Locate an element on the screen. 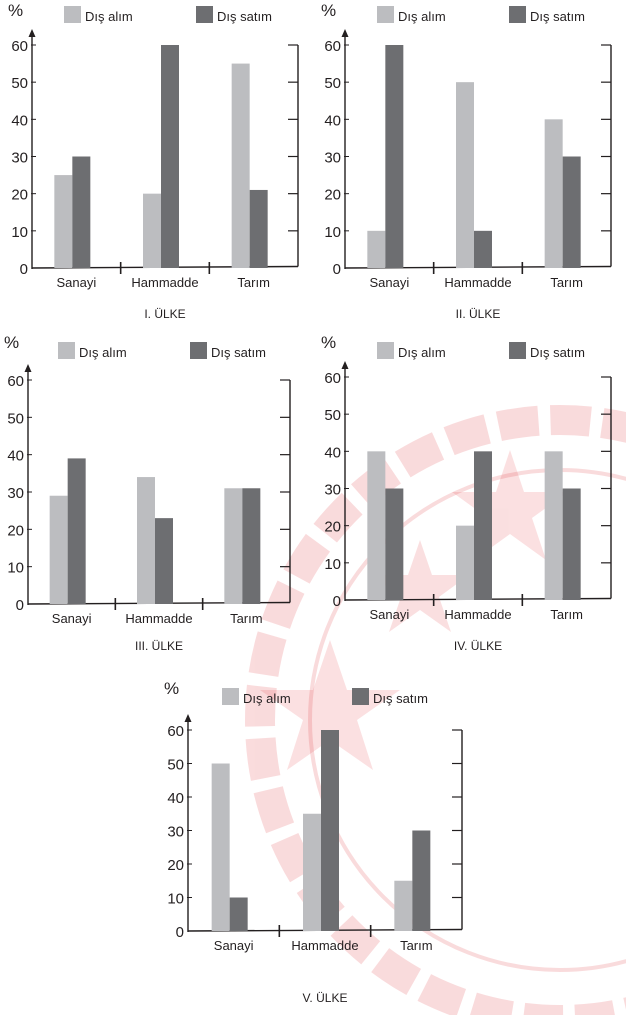  chart-title: III. ÜLKE is located at coordinates (159, 646).